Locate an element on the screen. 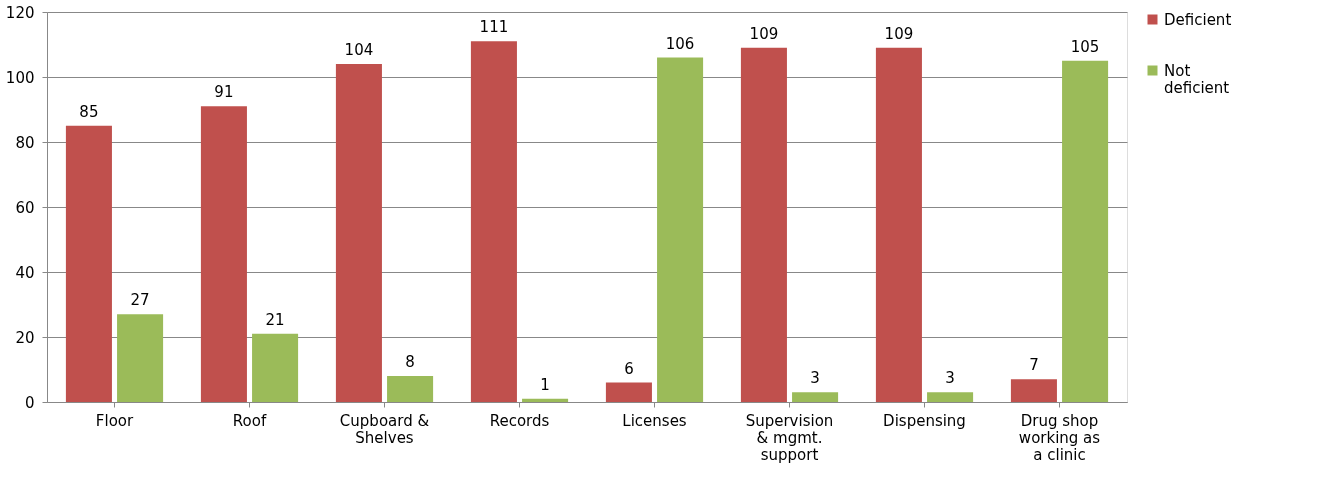 This screenshot has height=497, width=1333. legend-label: Deficient is located at coordinates (1198, 19).